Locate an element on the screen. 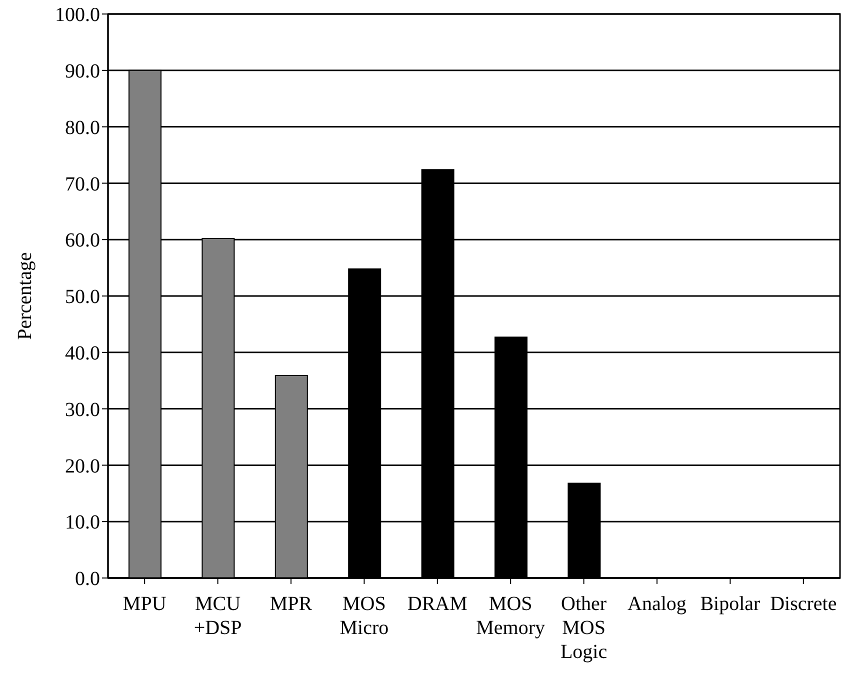 The width and height of the screenshot is (856, 676). y-tick-label: 30.0 is located at coordinates (82, 409).